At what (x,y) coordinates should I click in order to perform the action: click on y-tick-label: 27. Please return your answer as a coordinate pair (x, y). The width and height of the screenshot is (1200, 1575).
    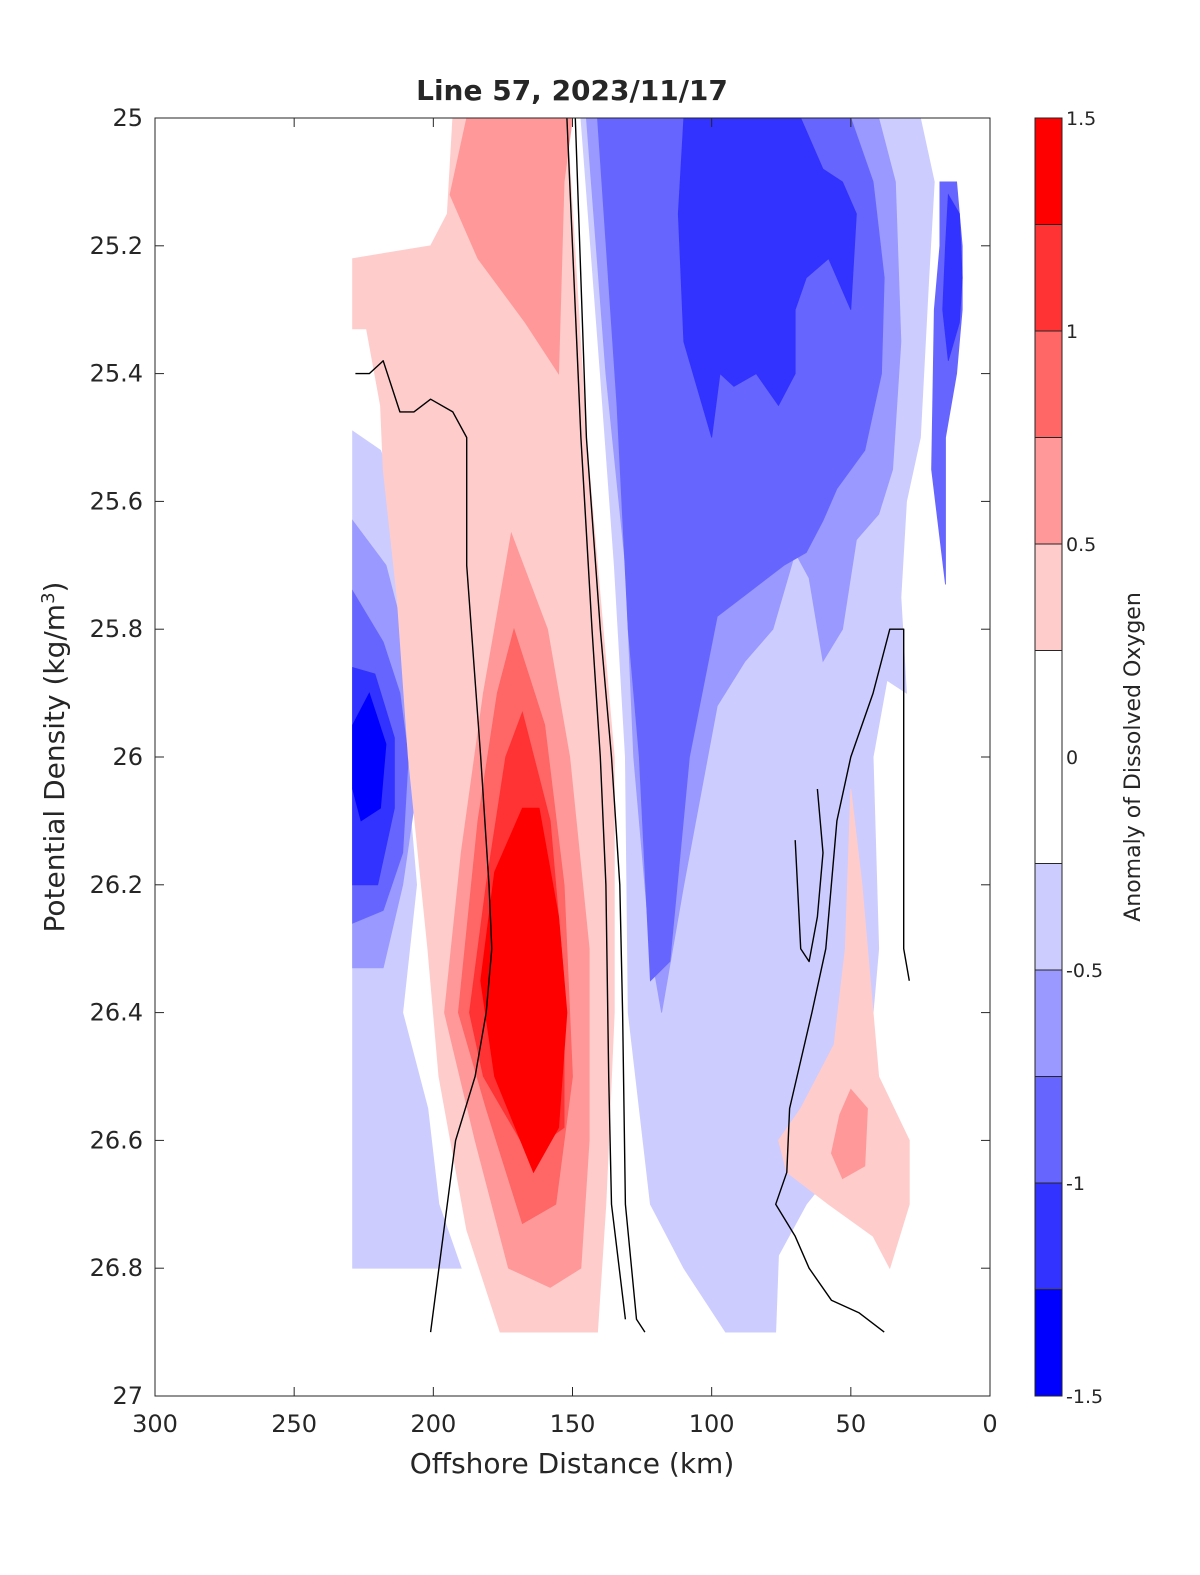
    Looking at the image, I should click on (127, 1396).